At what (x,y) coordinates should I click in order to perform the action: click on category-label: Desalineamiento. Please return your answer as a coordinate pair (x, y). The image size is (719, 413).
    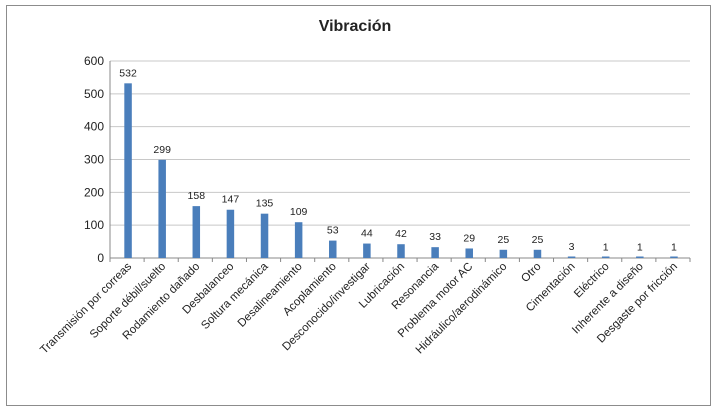
    Looking at the image, I should click on (270, 295).